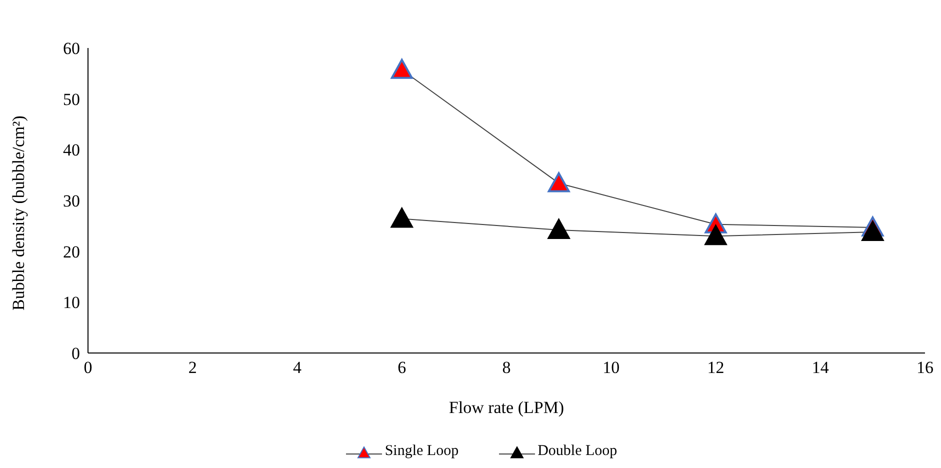 This screenshot has height=468, width=941. Describe the element at coordinates (18, 213) in the screenshot. I see `y-axis-title: Bubble density (bubble/cm²)` at that location.